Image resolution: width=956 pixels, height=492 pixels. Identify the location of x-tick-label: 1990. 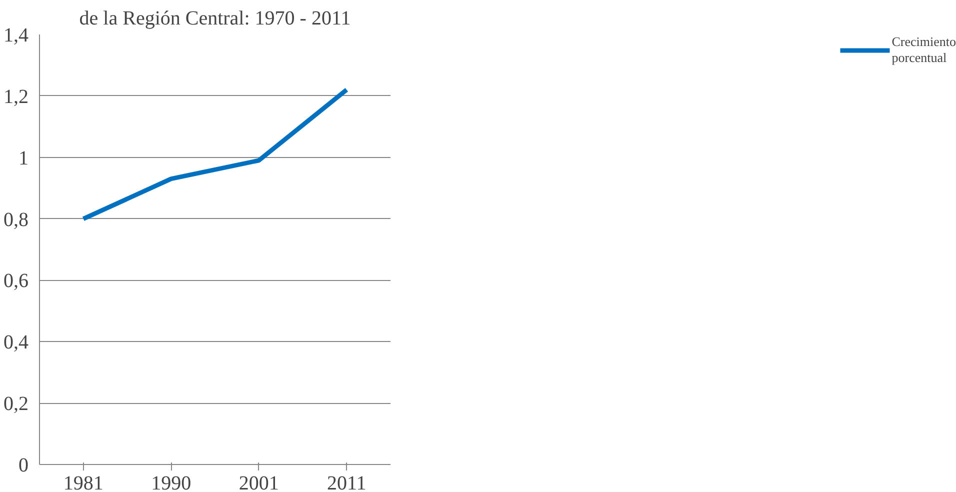
(171, 482).